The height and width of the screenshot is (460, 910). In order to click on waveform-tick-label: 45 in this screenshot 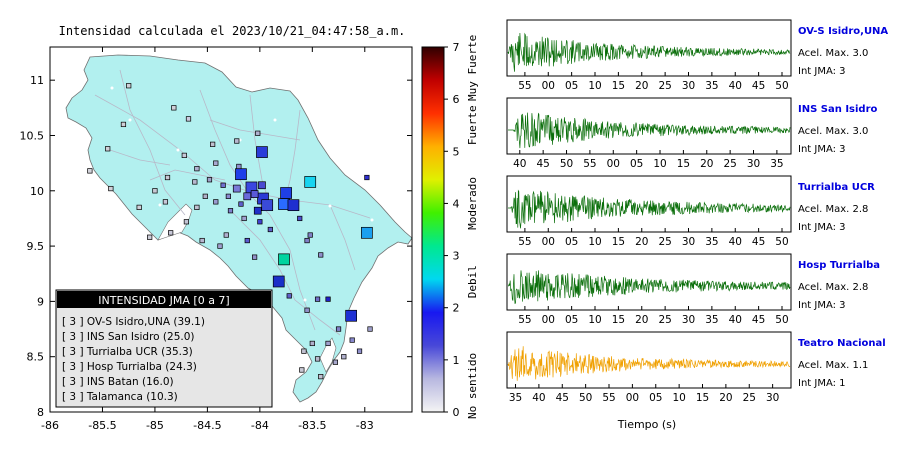, I will do `click(758, 320)`.